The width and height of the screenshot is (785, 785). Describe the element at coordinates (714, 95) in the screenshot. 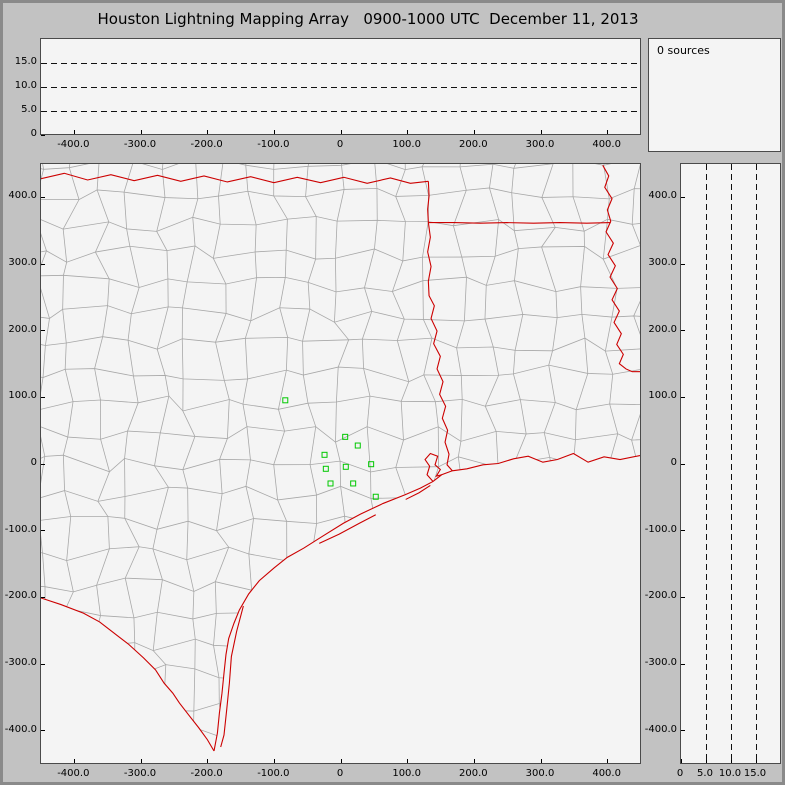

I see `sources-count-panel: 0 sources` at that location.